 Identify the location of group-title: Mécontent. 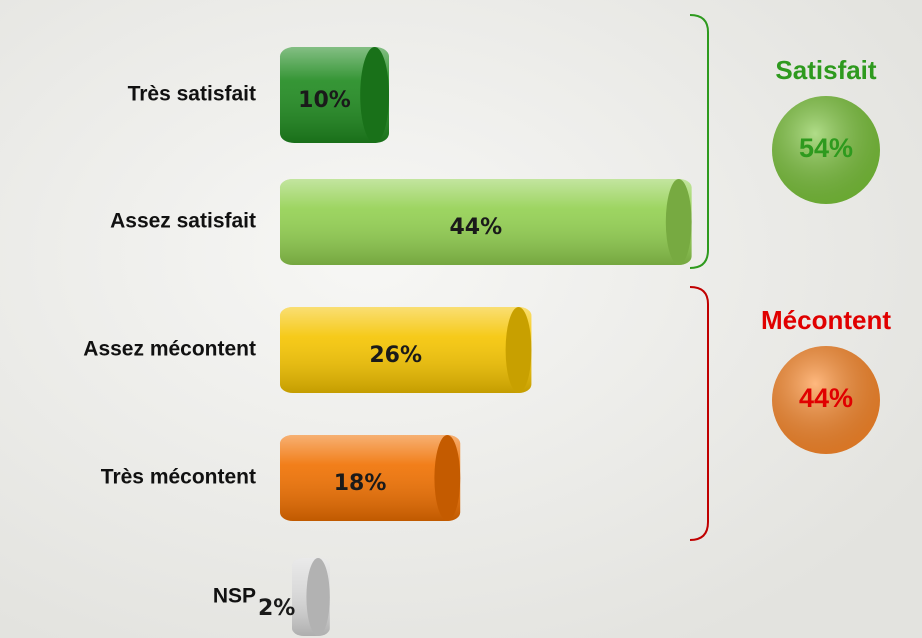
(826, 320).